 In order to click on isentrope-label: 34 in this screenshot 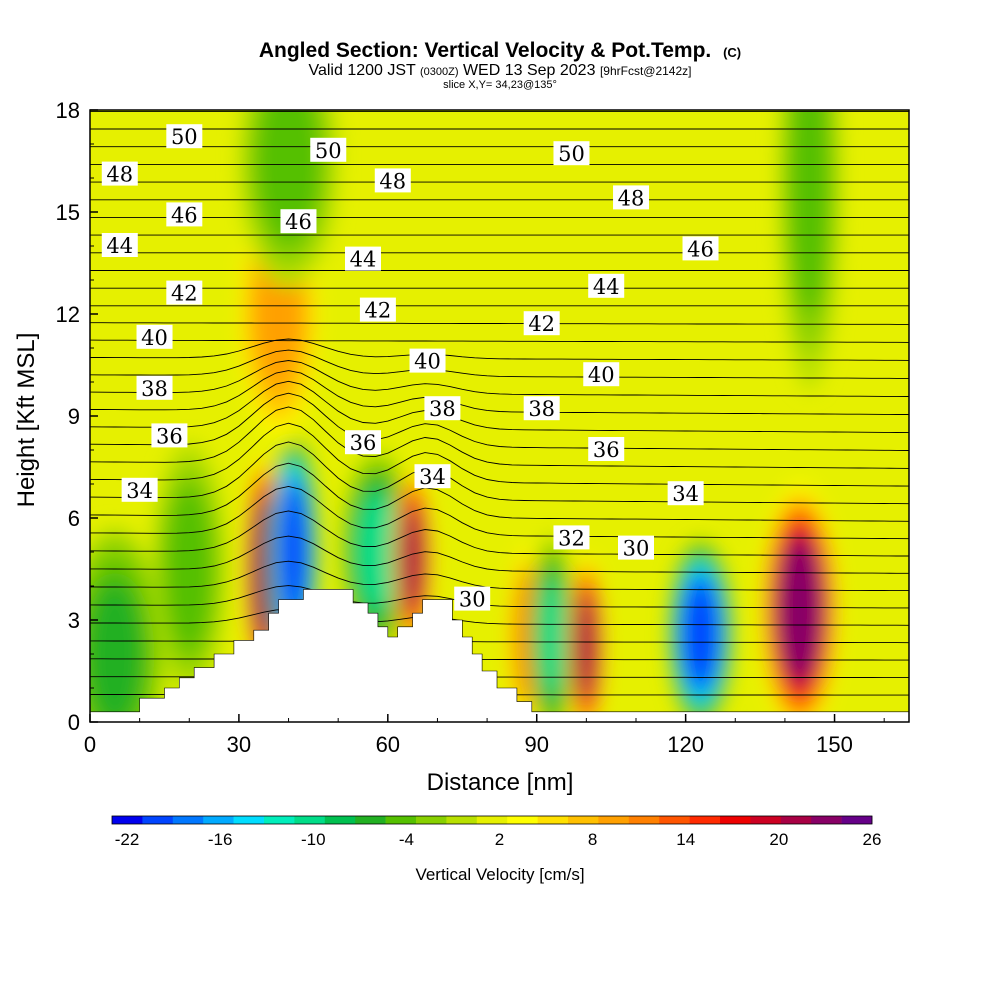, I will do `click(685, 493)`.